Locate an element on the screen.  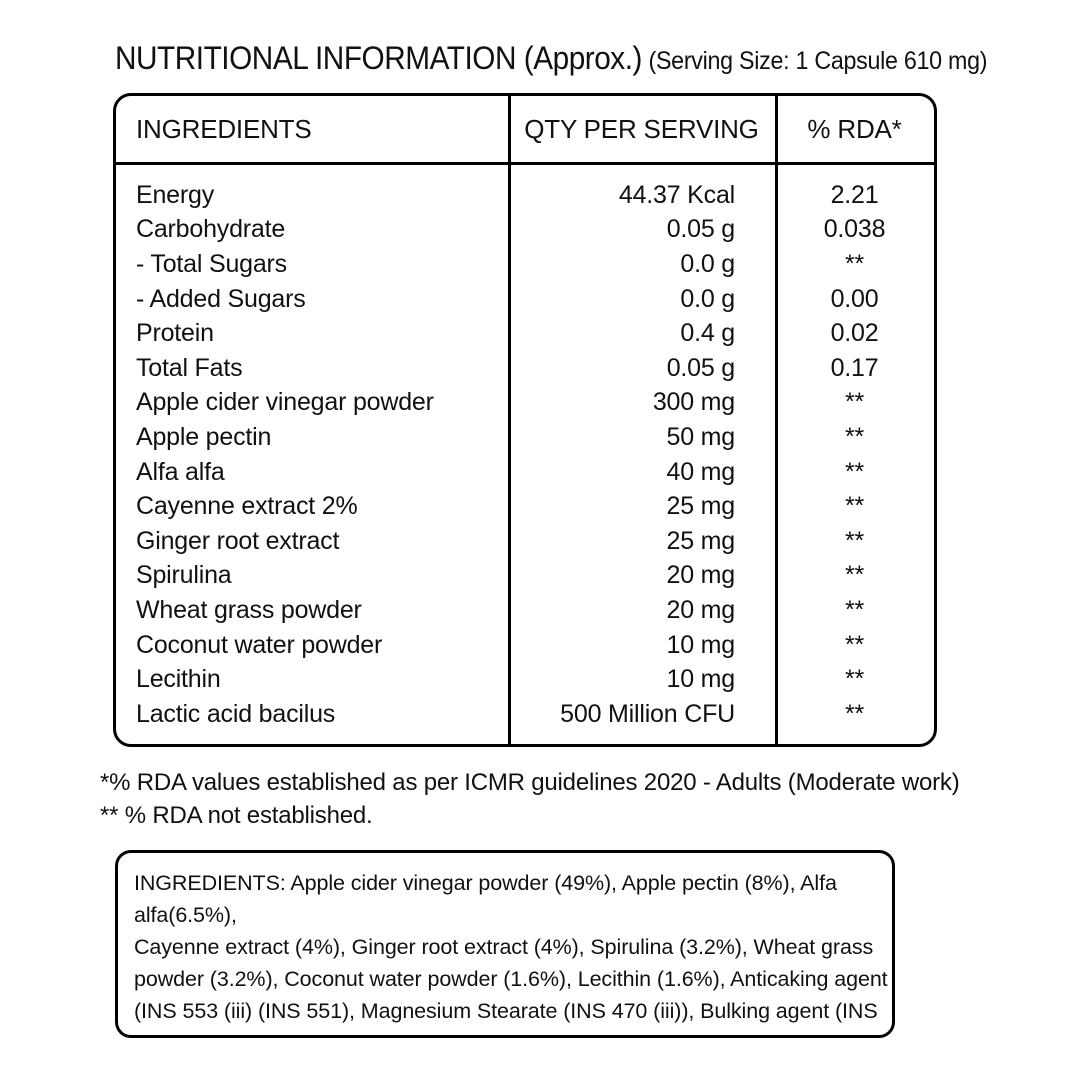
ingredient-cell: Carbohydrate is located at coordinates (211, 229).